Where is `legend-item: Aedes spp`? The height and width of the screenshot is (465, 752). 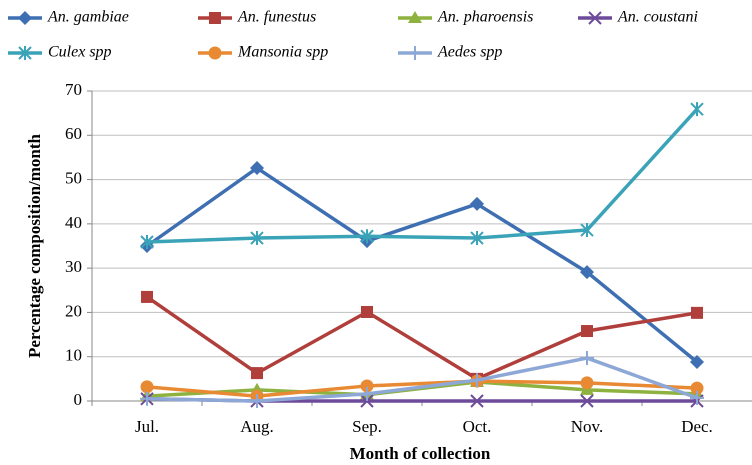
legend-item: Aedes spp is located at coordinates (450, 52).